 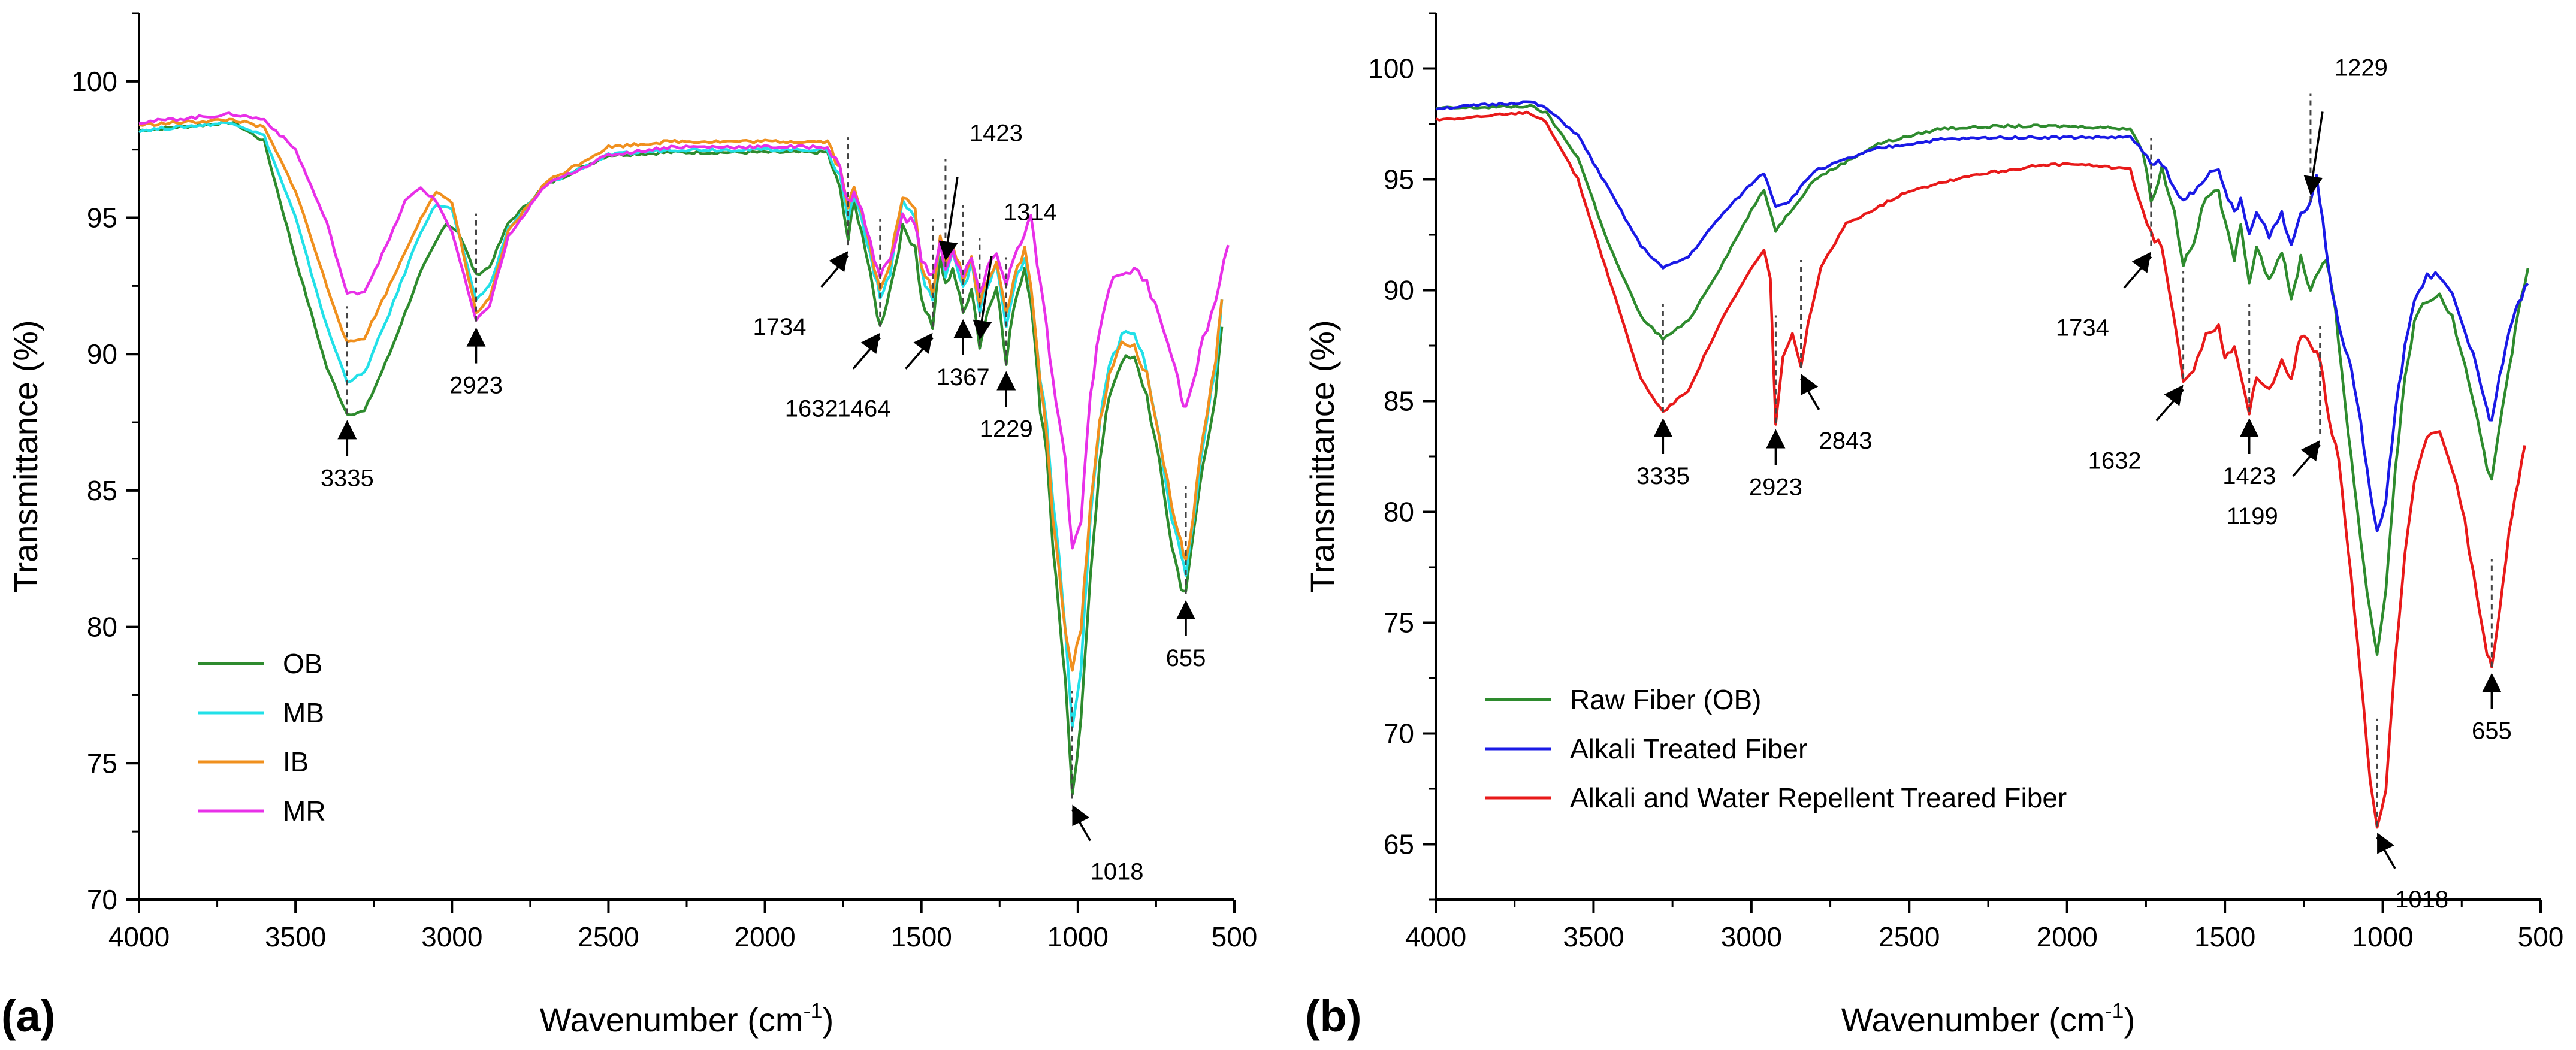 I want to click on legend-label: Alkali and Water Repellent Treared Fiber, so click(x=1819, y=798).